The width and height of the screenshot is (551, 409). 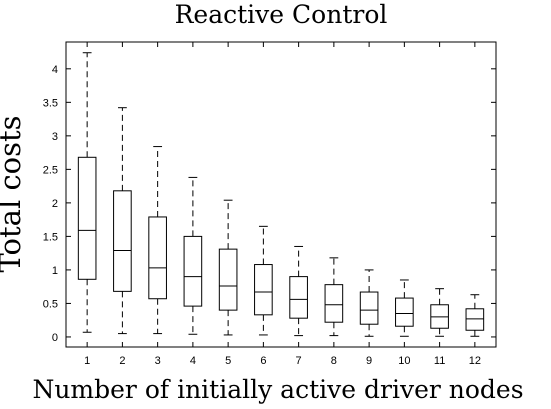 I want to click on y-tick-label: 2, so click(x=55, y=204).